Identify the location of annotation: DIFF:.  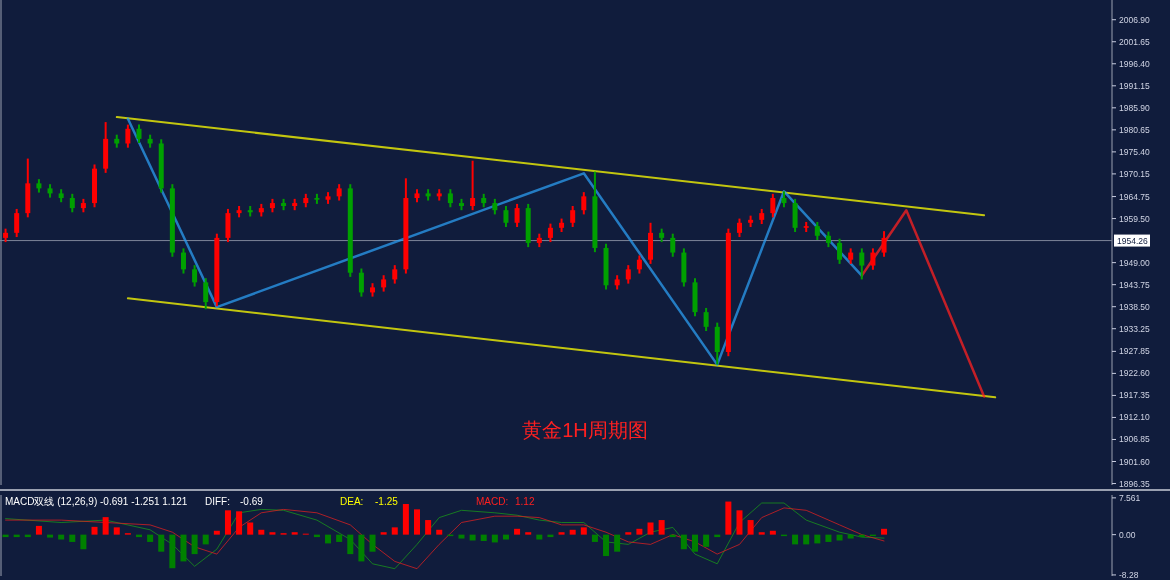
(217, 501).